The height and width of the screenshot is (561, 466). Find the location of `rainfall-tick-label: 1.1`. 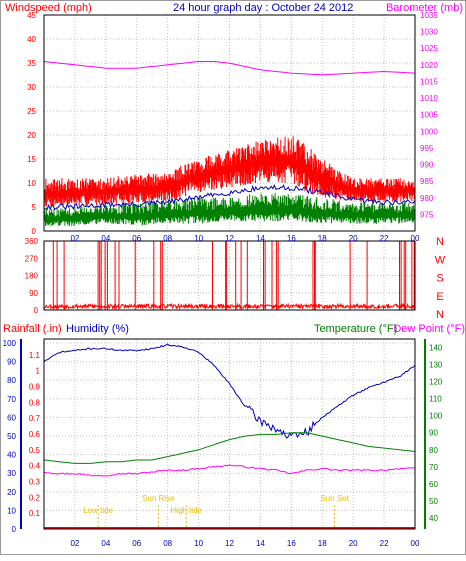

rainfall-tick-label: 1.1 is located at coordinates (35, 355).